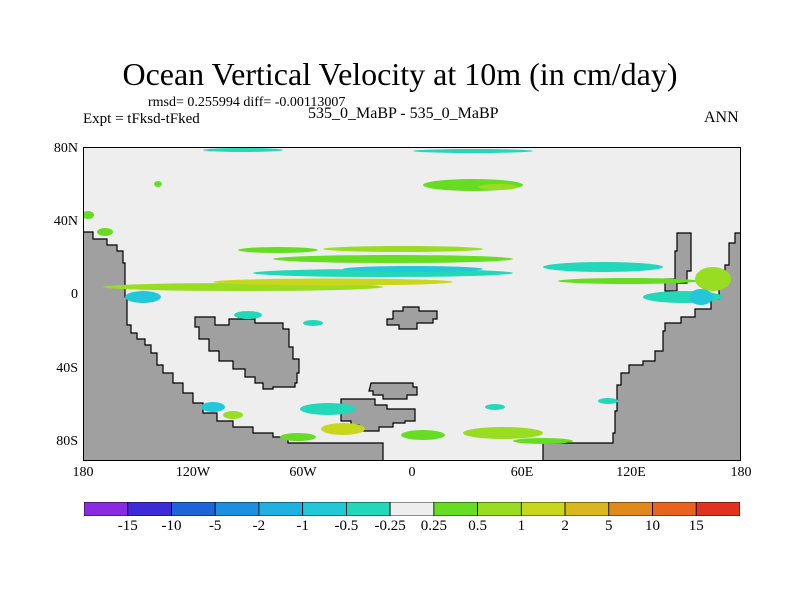 The width and height of the screenshot is (800, 600). What do you see at coordinates (127, 526) in the screenshot?
I see `colorbar-label: -15` at bounding box center [127, 526].